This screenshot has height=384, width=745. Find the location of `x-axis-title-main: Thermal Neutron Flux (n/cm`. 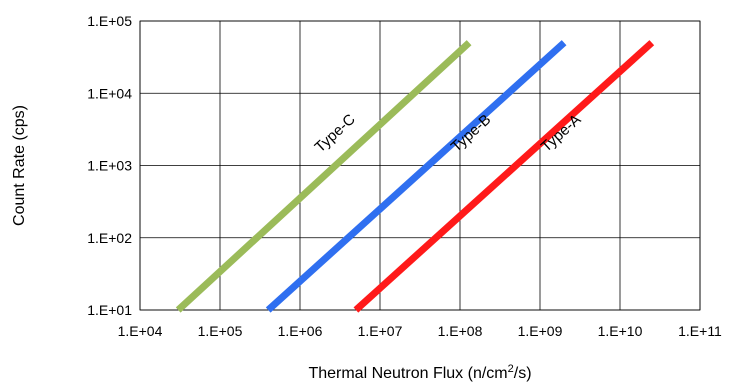

x-axis-title-main: Thermal Neutron Flux (n/cm is located at coordinates (407, 373).